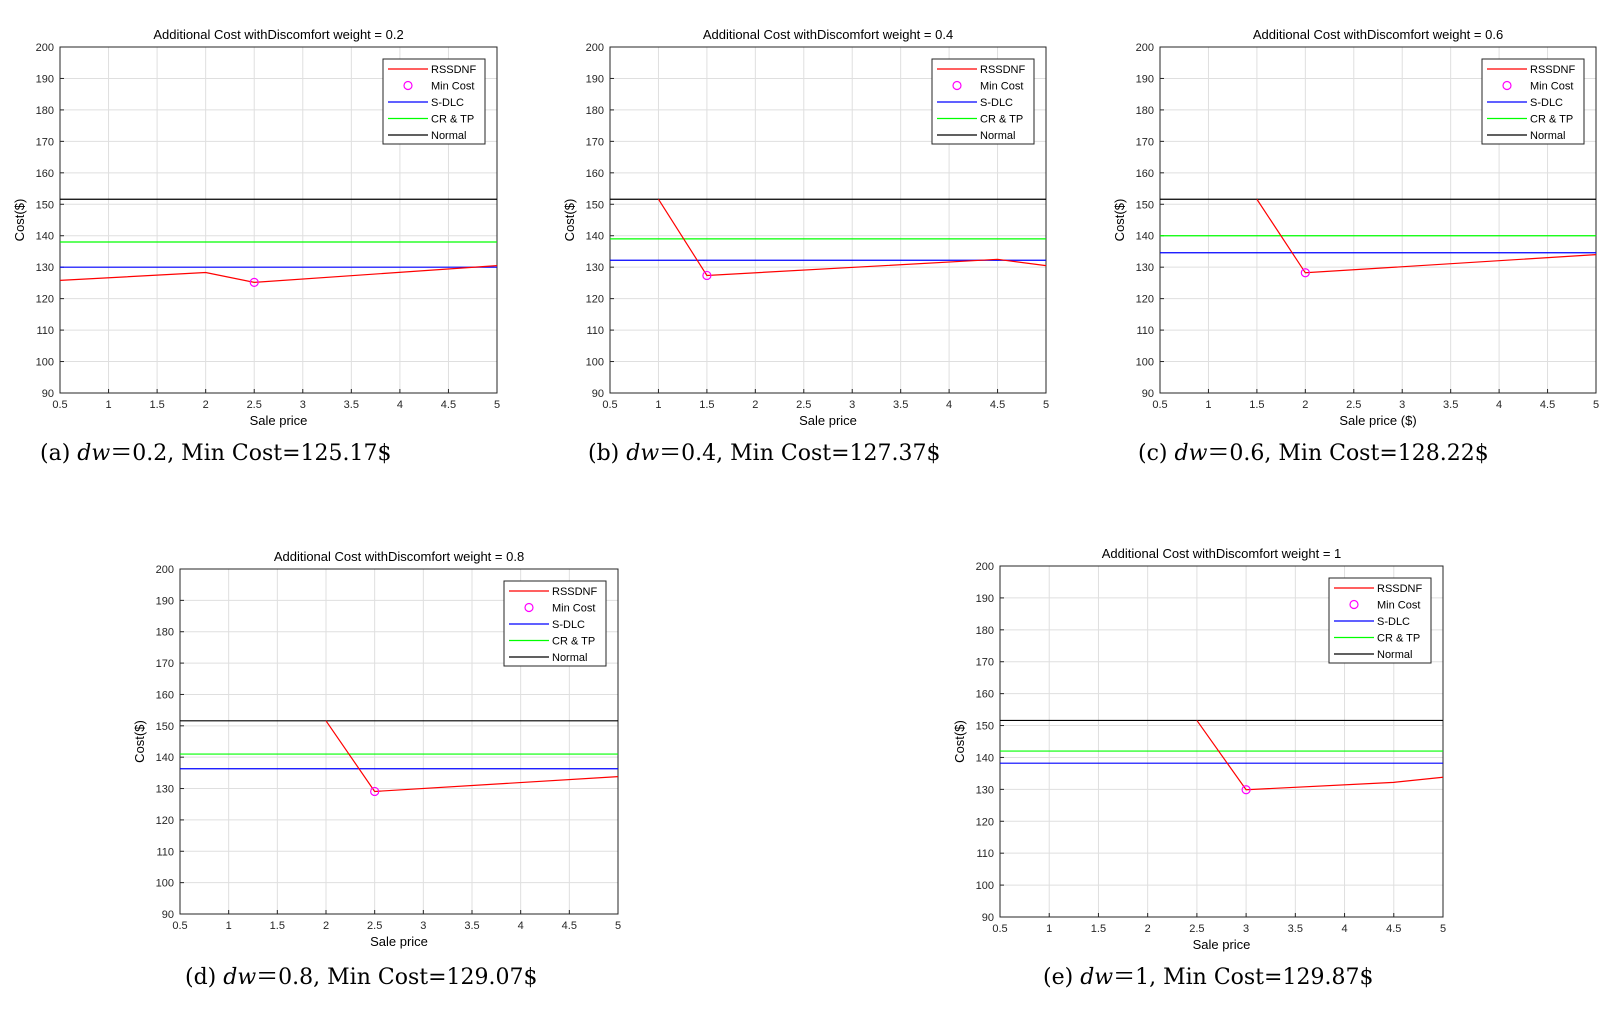 The image size is (1614, 1013). What do you see at coordinates (799, 453) in the screenshot?
I see `caption-rest: ＝0.4, Min Cost=127.37$` at bounding box center [799, 453].